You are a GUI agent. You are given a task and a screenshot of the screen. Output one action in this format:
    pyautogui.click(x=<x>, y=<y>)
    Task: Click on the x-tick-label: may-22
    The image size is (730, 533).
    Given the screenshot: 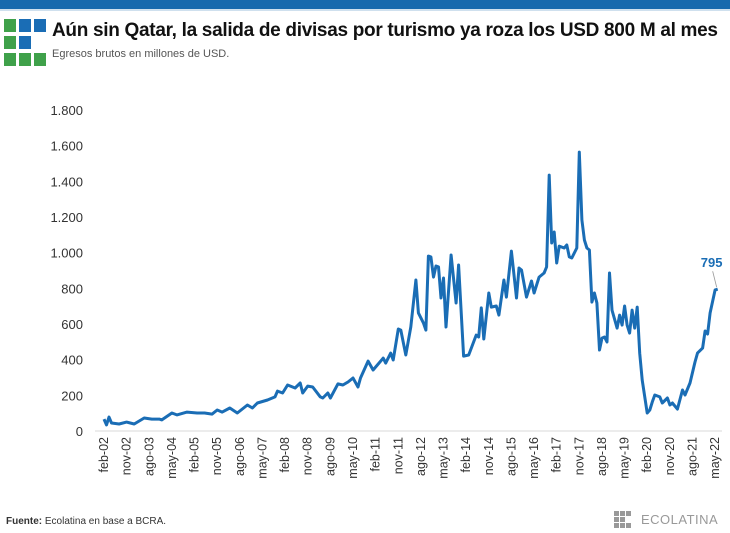 What is the action you would take?
    pyautogui.click(x=715, y=458)
    